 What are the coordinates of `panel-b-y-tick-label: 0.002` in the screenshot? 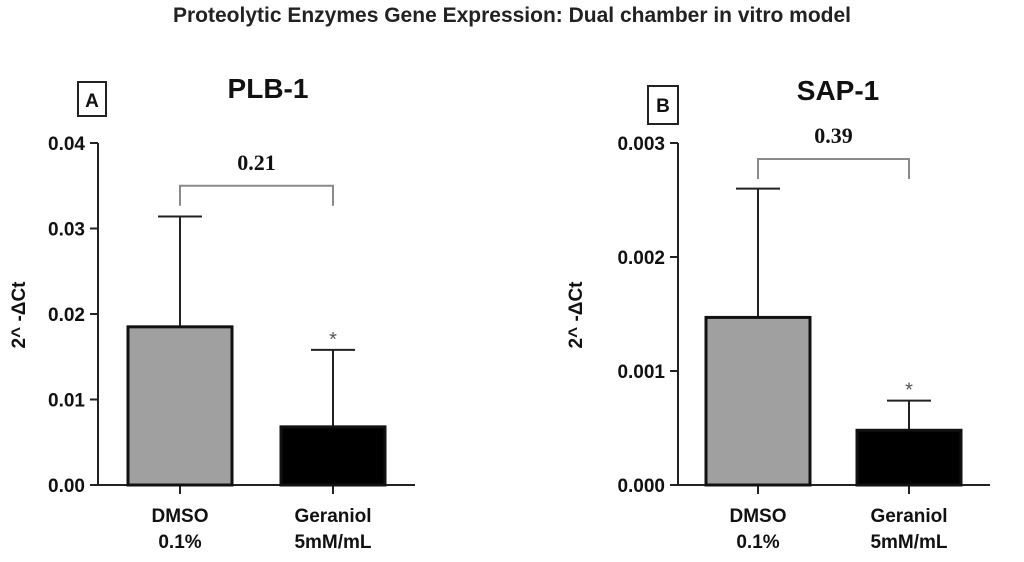 It's located at (641, 258).